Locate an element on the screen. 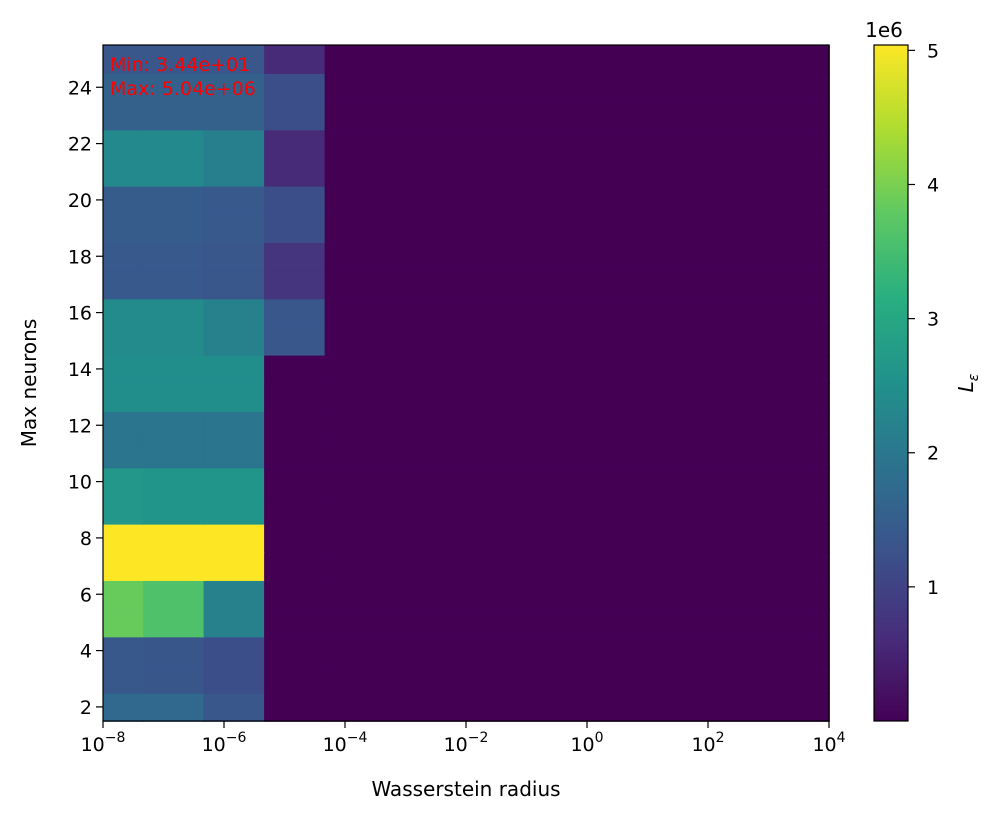  colorbar-label-main: L is located at coordinates (966, 386).